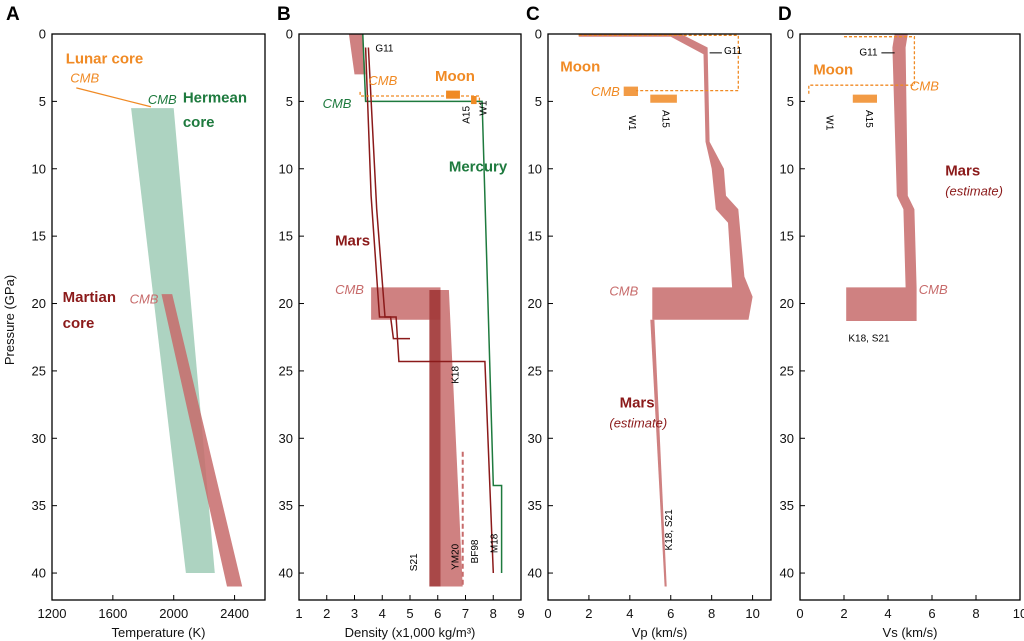  Describe the element at coordinates (89, 297) in the screenshot. I see `annotation-mart_core1: Martian` at that location.